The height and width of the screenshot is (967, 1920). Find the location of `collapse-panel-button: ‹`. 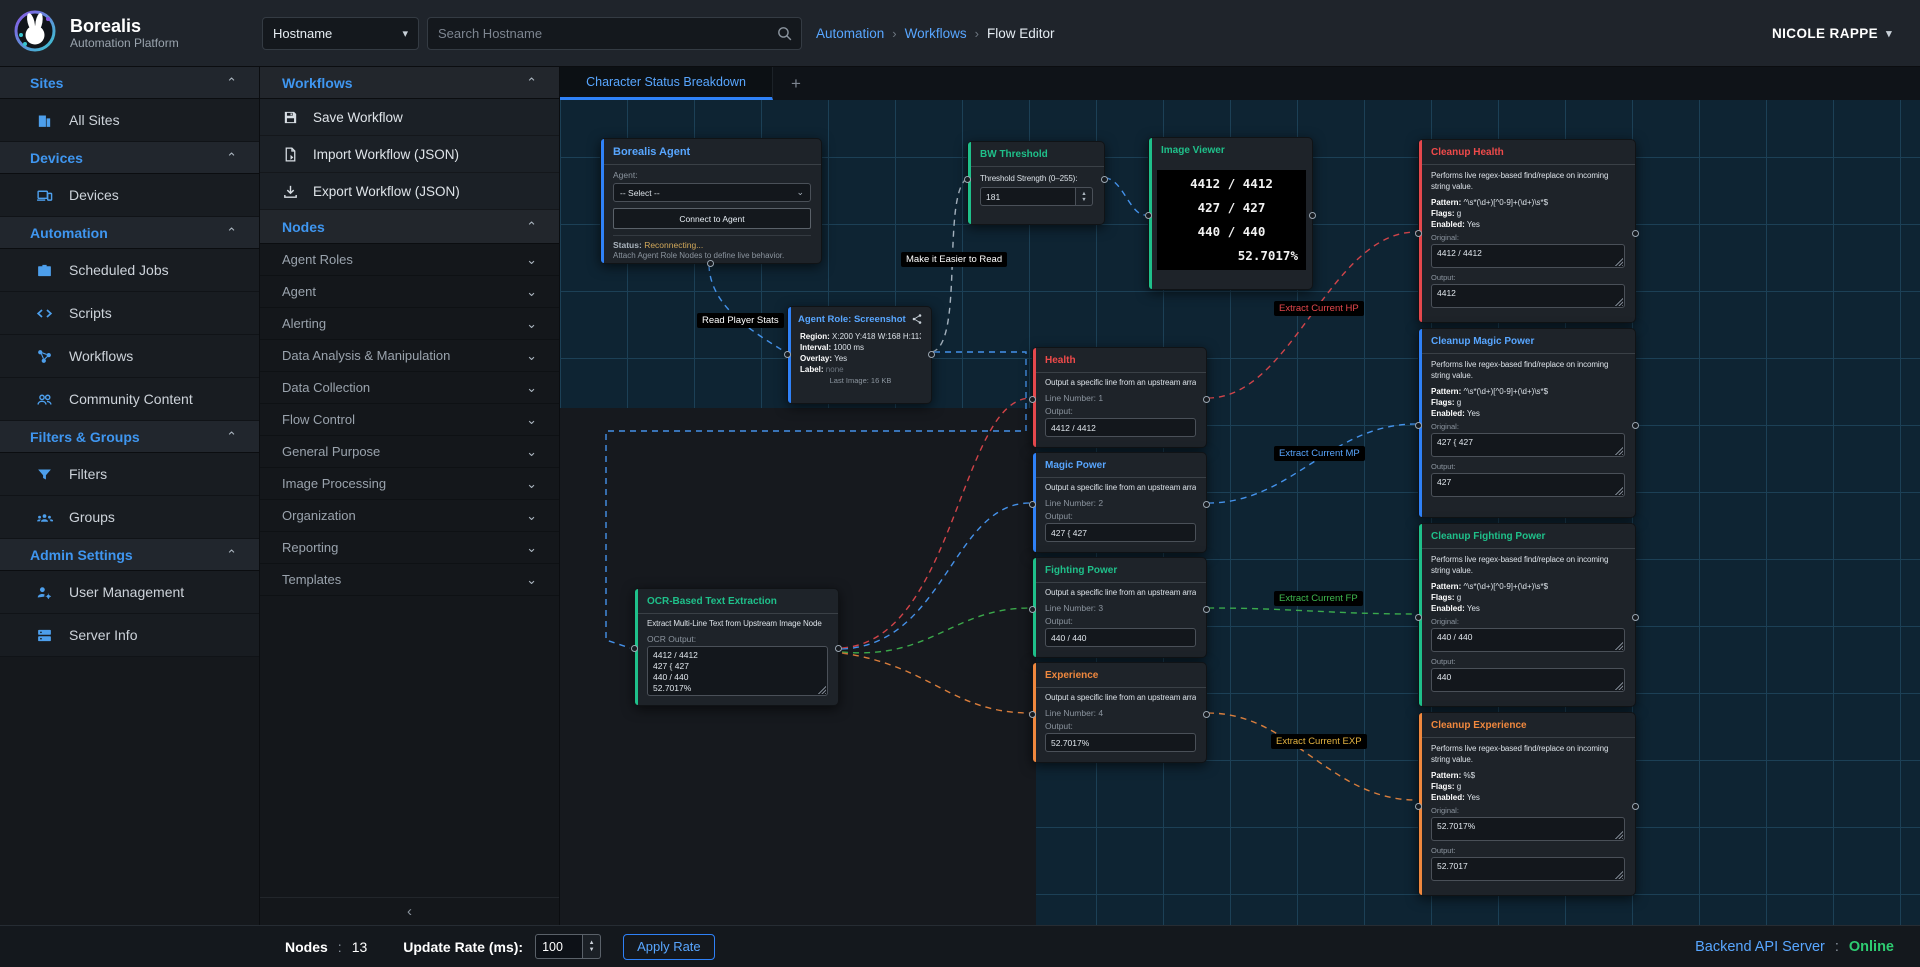

collapse-panel-button: ‹ is located at coordinates (409, 911).